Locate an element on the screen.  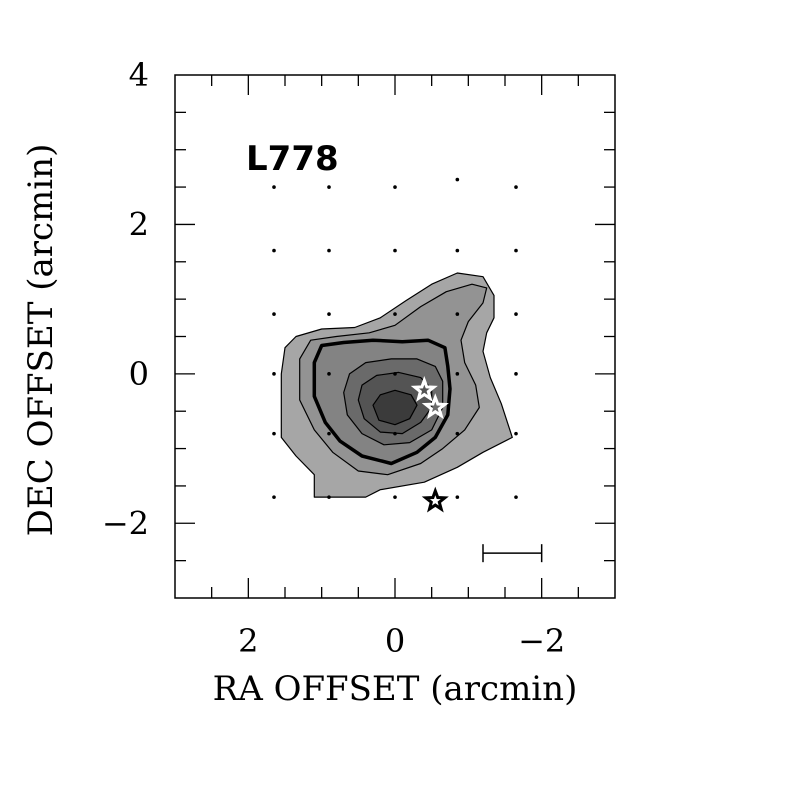
sample-grid is located at coordinates (395, 338).